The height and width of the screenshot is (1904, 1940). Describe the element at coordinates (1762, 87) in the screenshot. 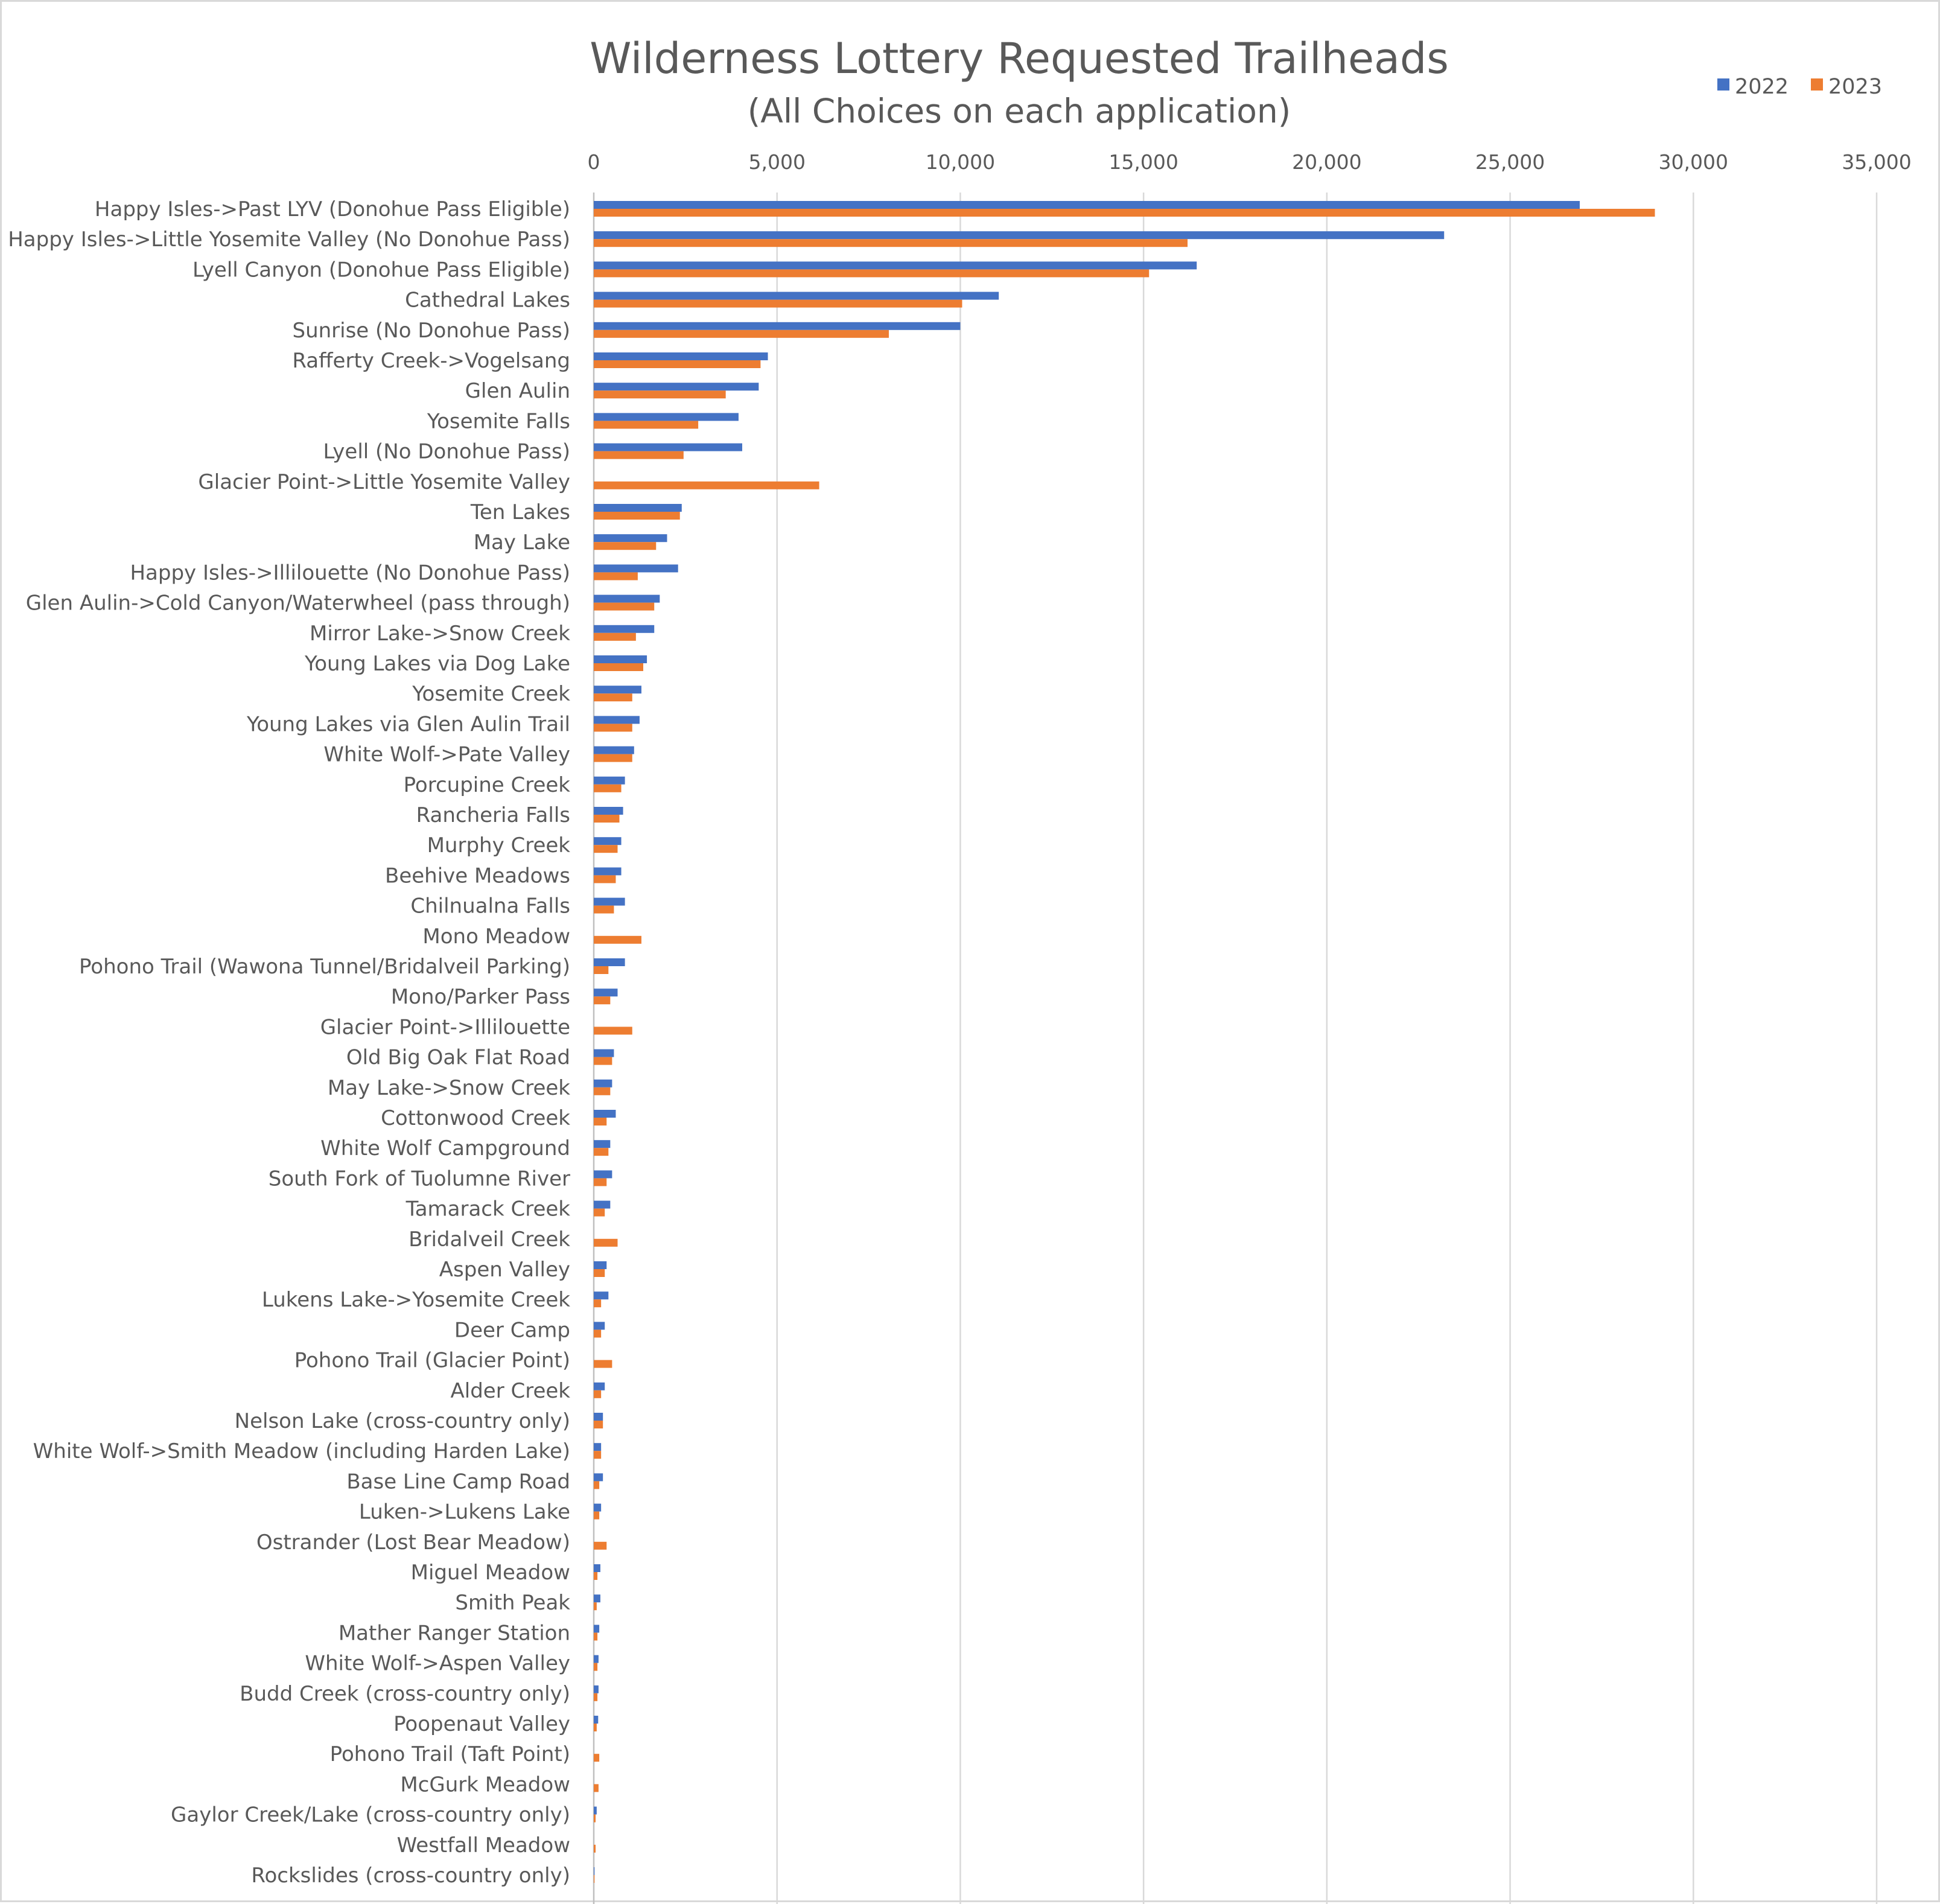

I see `legend-label-2022: 2022` at that location.